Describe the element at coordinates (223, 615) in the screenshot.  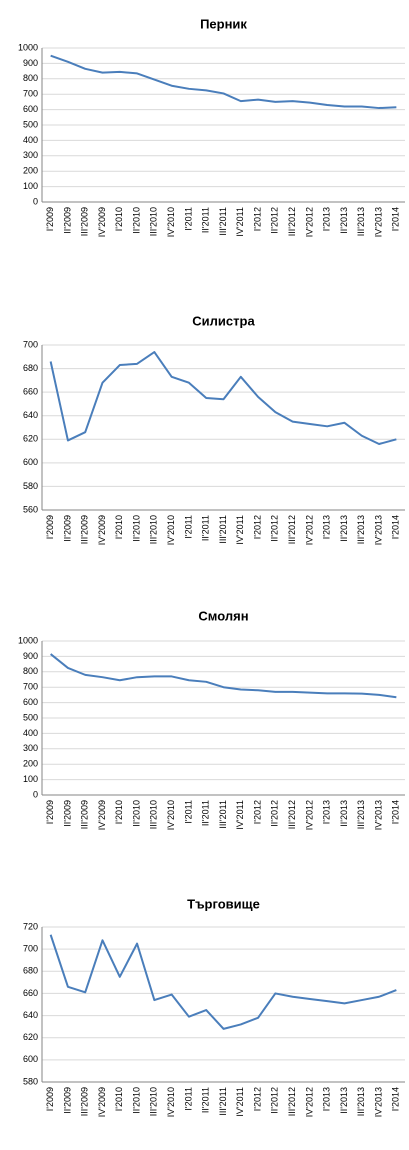
I see `chart-title: Смолян` at that location.